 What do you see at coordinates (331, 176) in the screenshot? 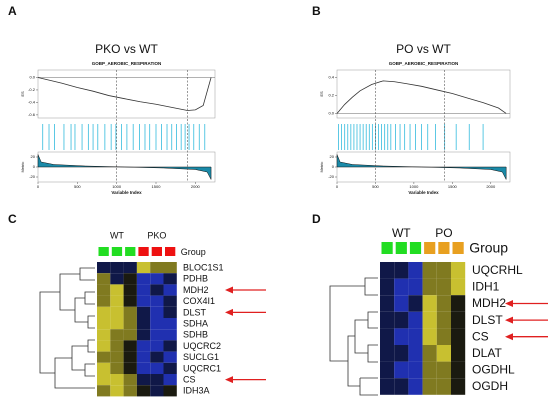
I see `metric-tick-label: -20` at bounding box center [331, 176].